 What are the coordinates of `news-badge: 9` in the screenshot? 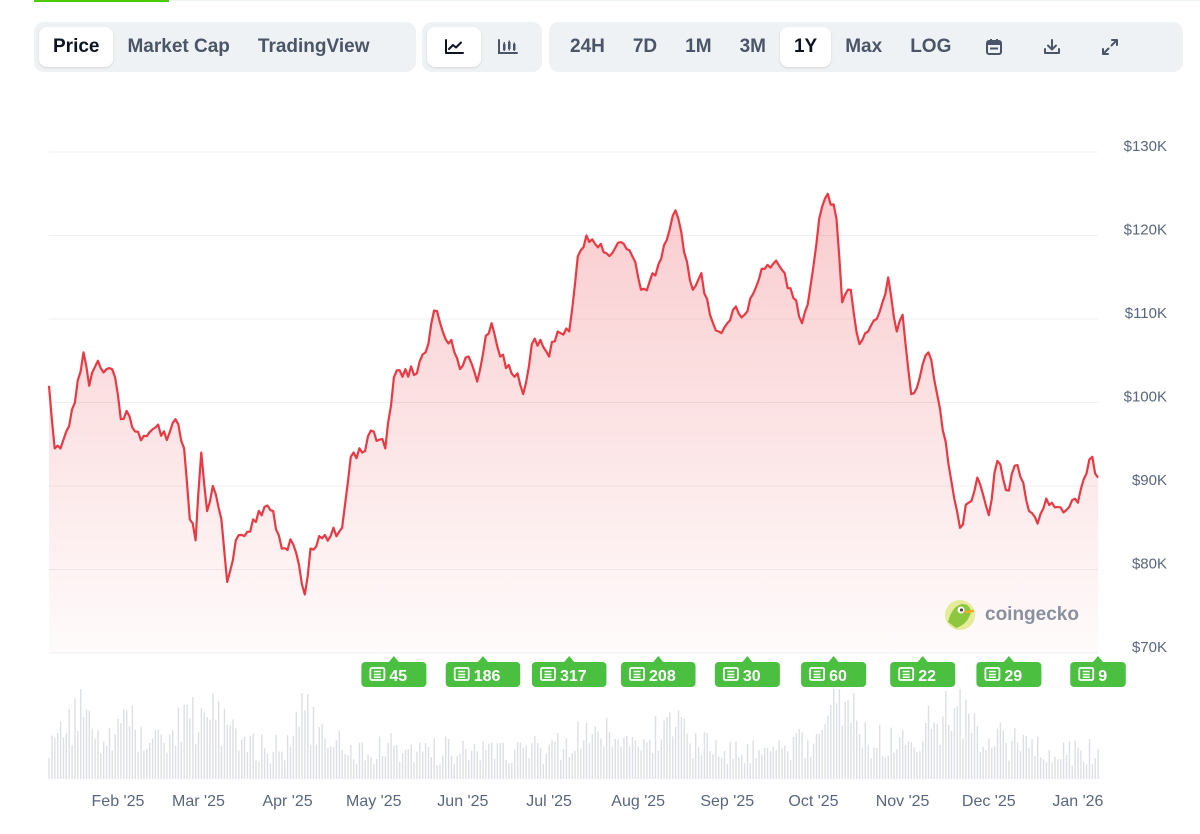 It's located at (1098, 671).